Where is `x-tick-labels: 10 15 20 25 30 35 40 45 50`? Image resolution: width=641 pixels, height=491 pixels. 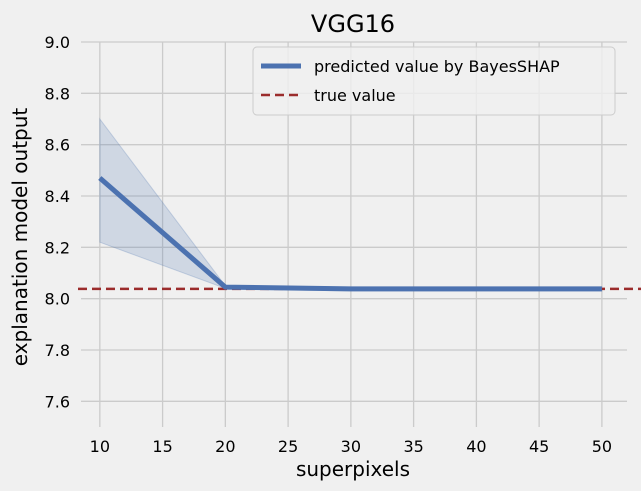 x-tick-labels: 10 15 20 25 30 35 40 45 50 is located at coordinates (351, 446).